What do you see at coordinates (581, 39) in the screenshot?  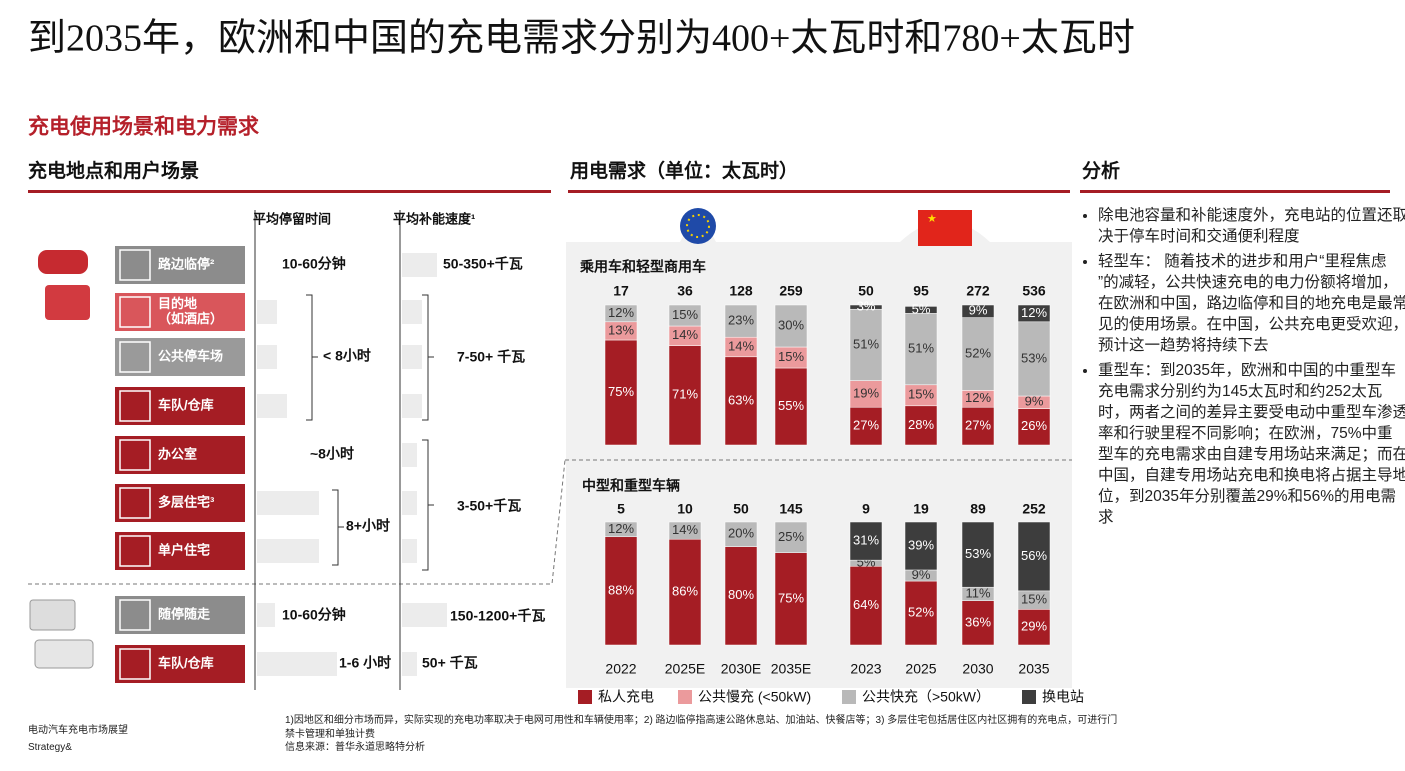 I see `page-title: 到2035年，欧洲和中国的充电需求分别为400+太瓦时和780+太瓦时` at bounding box center [581, 39].